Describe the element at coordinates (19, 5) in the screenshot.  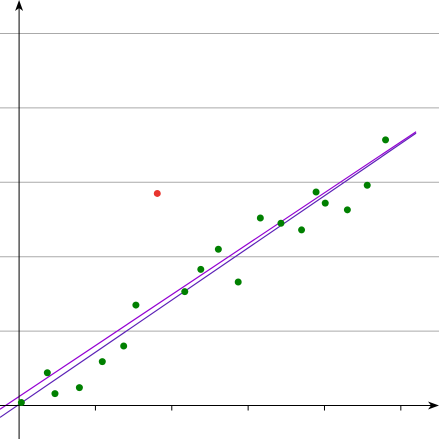
I see `y-axis-arrow-icon` at that location.